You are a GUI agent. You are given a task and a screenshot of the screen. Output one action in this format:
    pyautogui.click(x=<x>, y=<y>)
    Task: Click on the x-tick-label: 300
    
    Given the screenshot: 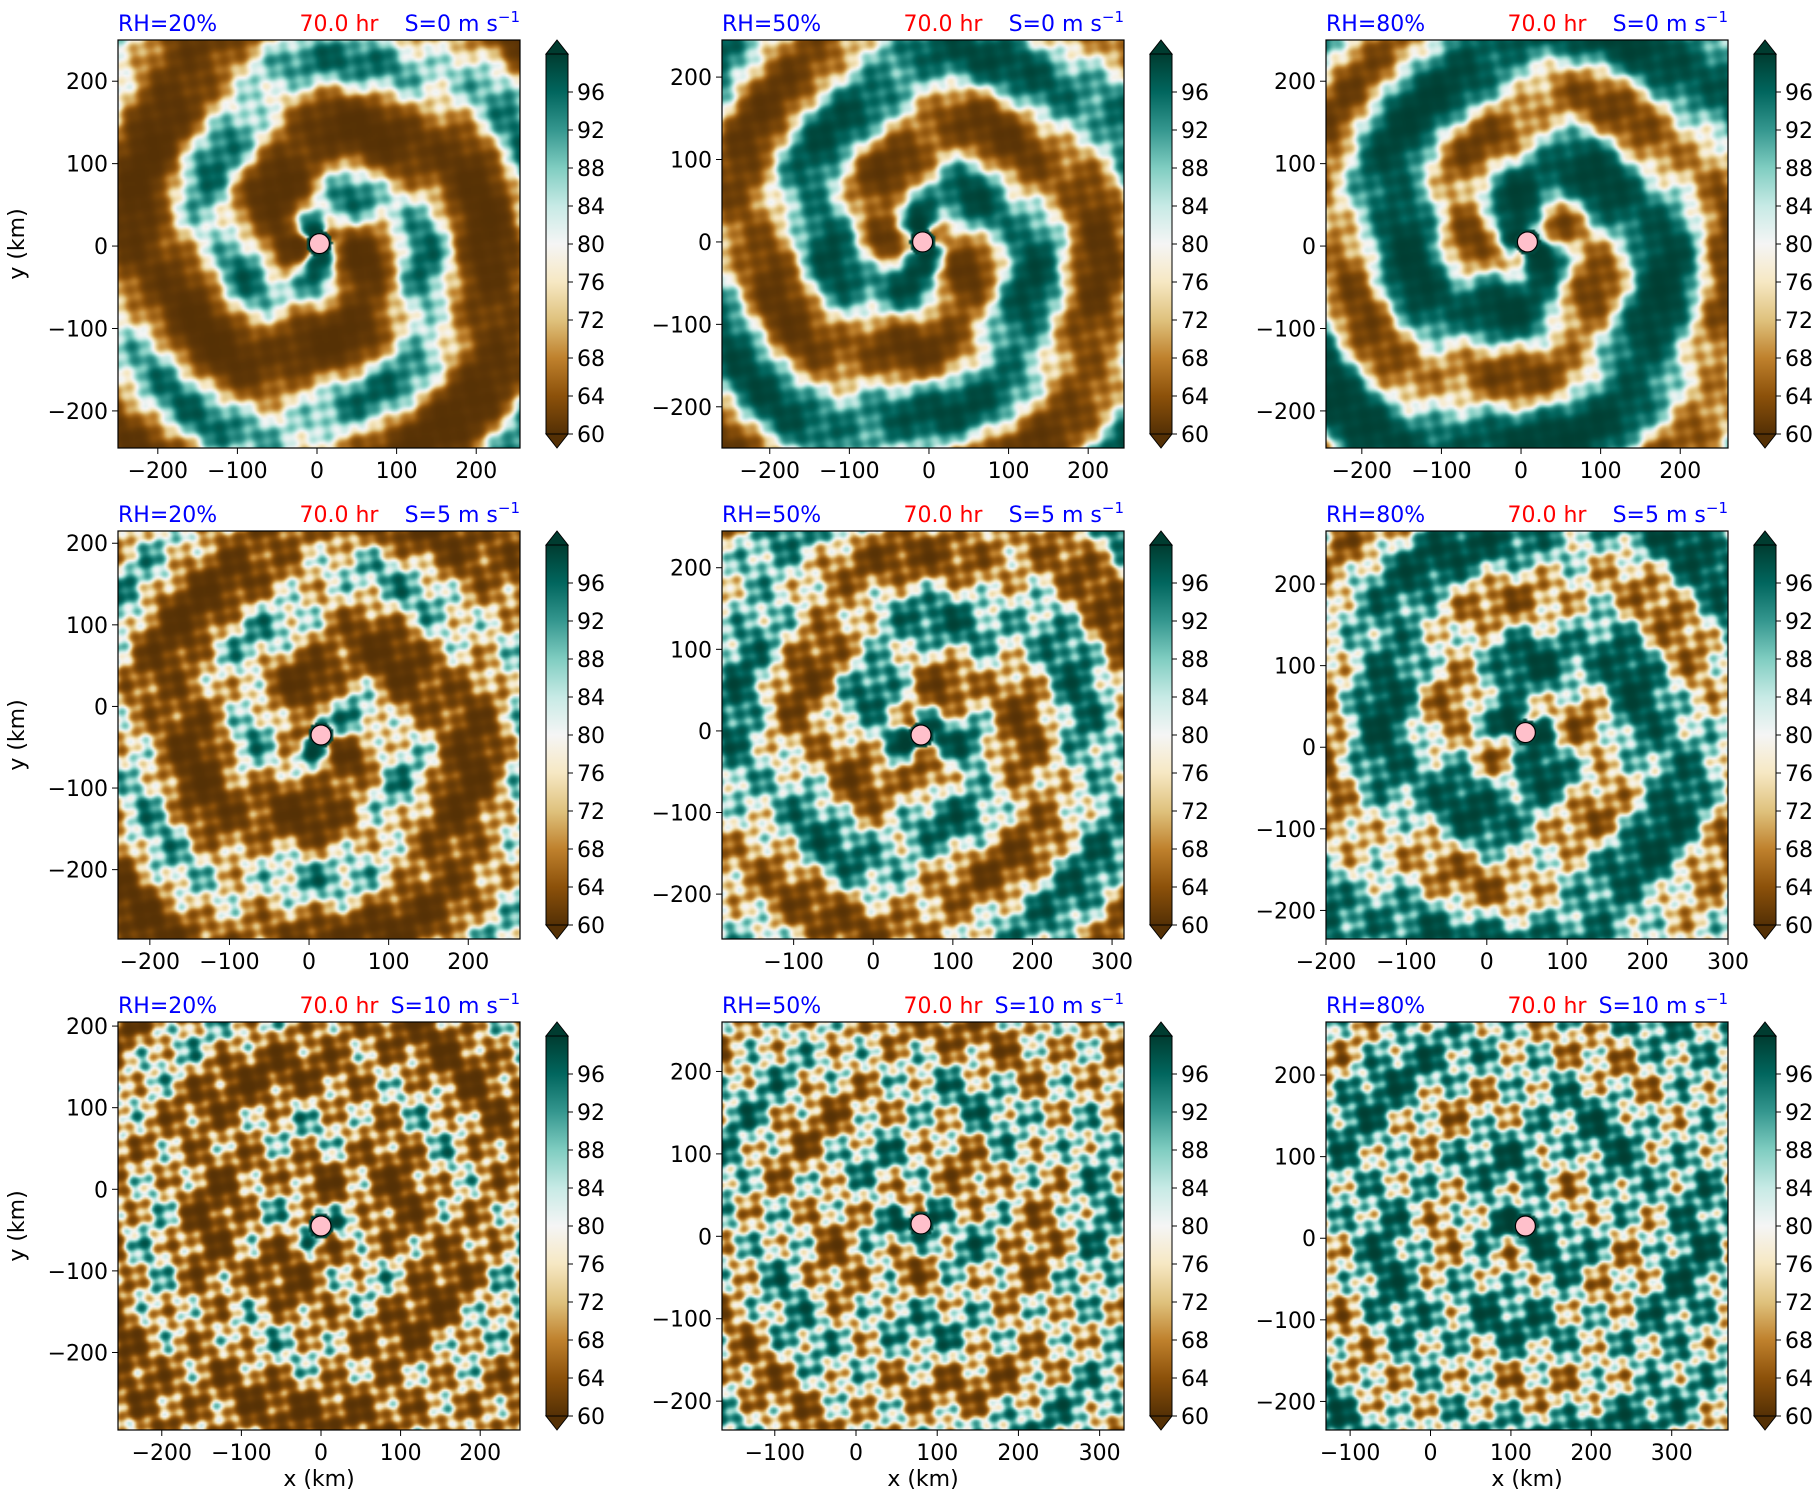 What is the action you would take?
    pyautogui.click(x=1672, y=1453)
    